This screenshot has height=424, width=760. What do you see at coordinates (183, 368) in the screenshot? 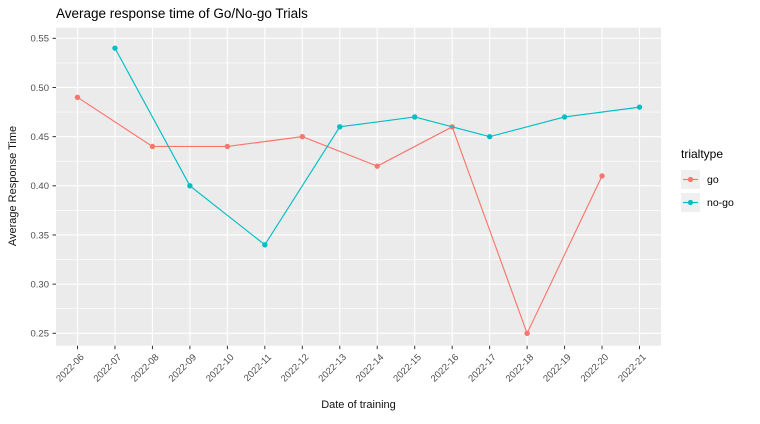
I see `x-tick-label: 2022-09` at bounding box center [183, 368].